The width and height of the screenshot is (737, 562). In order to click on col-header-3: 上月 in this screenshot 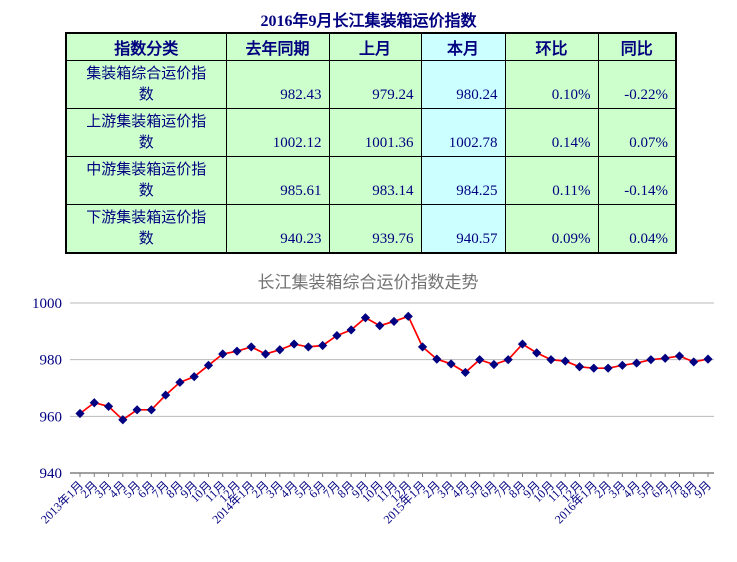, I will do `click(375, 46)`.